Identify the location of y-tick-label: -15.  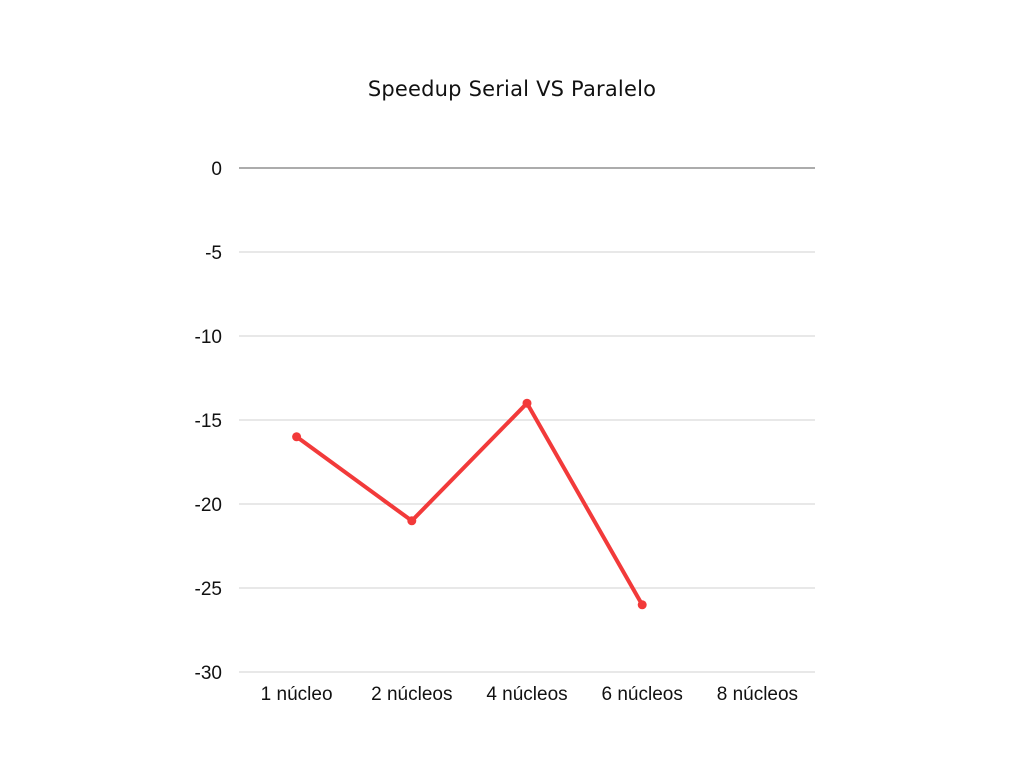
(208, 421).